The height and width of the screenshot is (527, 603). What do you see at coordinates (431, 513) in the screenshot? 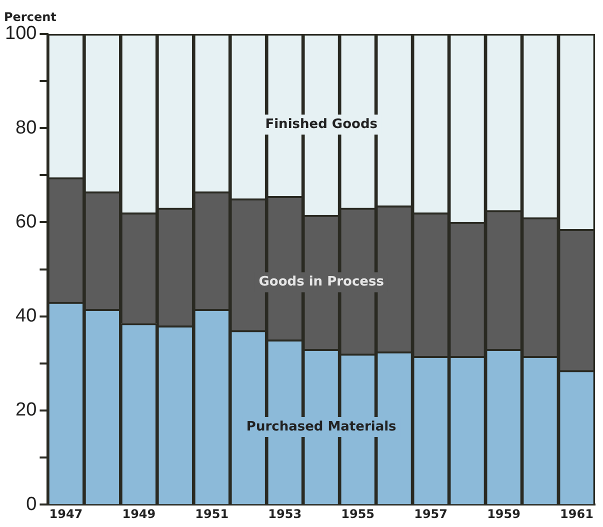
I see `x-tick-label: 1957` at bounding box center [431, 513].